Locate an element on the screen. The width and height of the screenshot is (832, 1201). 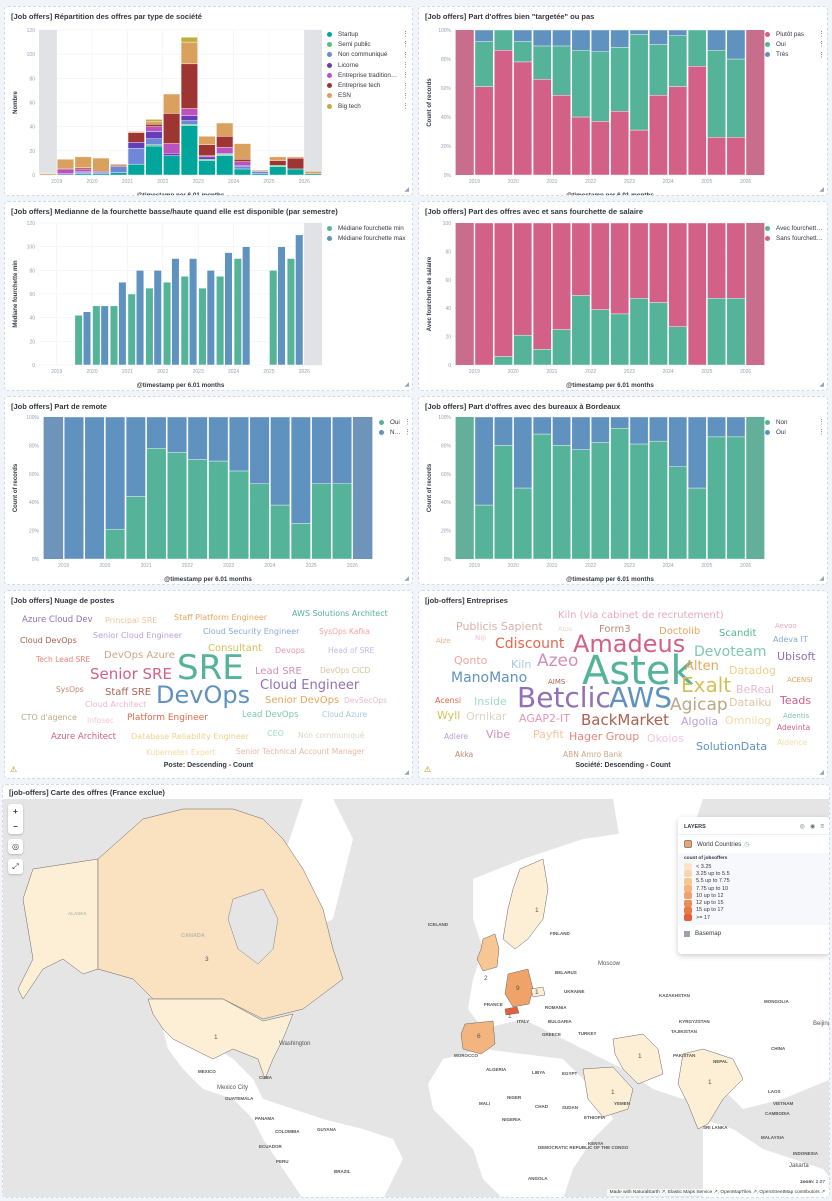
legend-item: Semi public ⋮ is located at coordinates (368, 44).